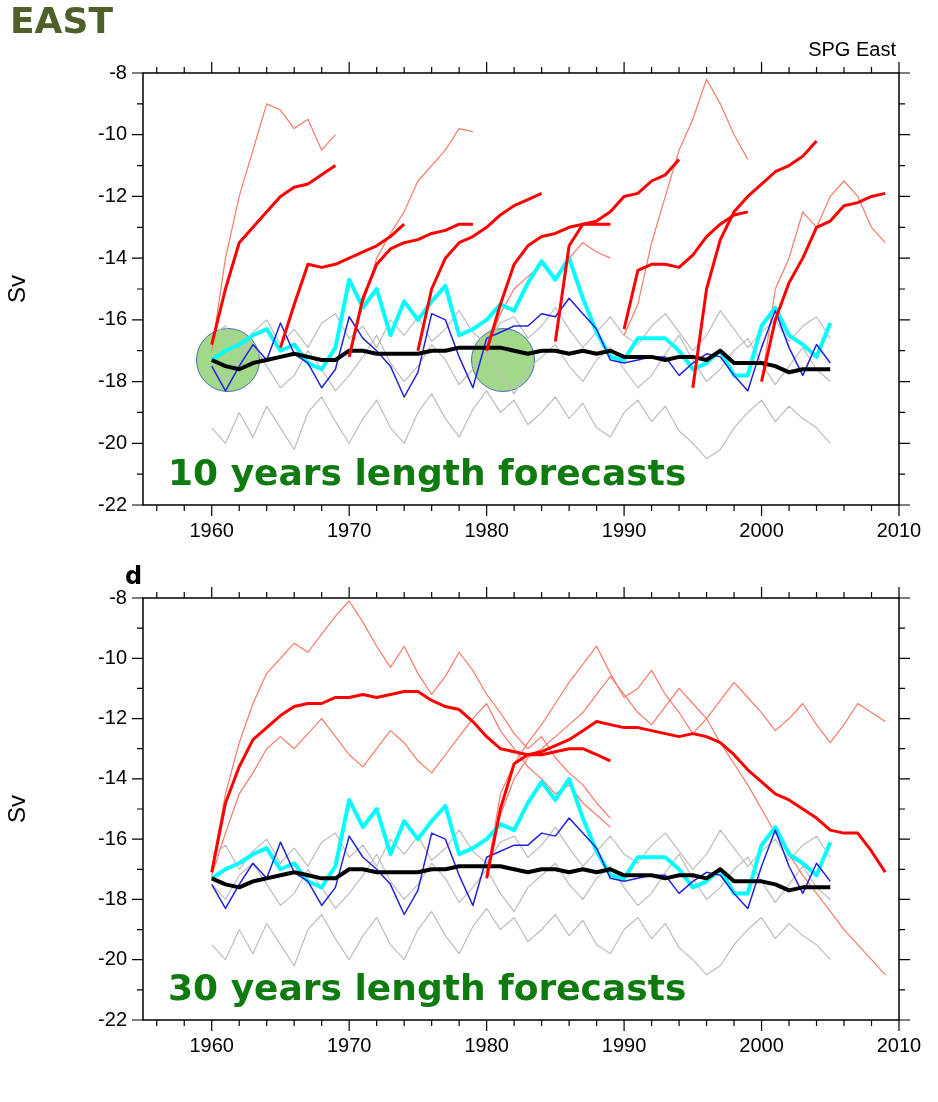  I want to click on chart-subtitle: SPG East, so click(852, 49).